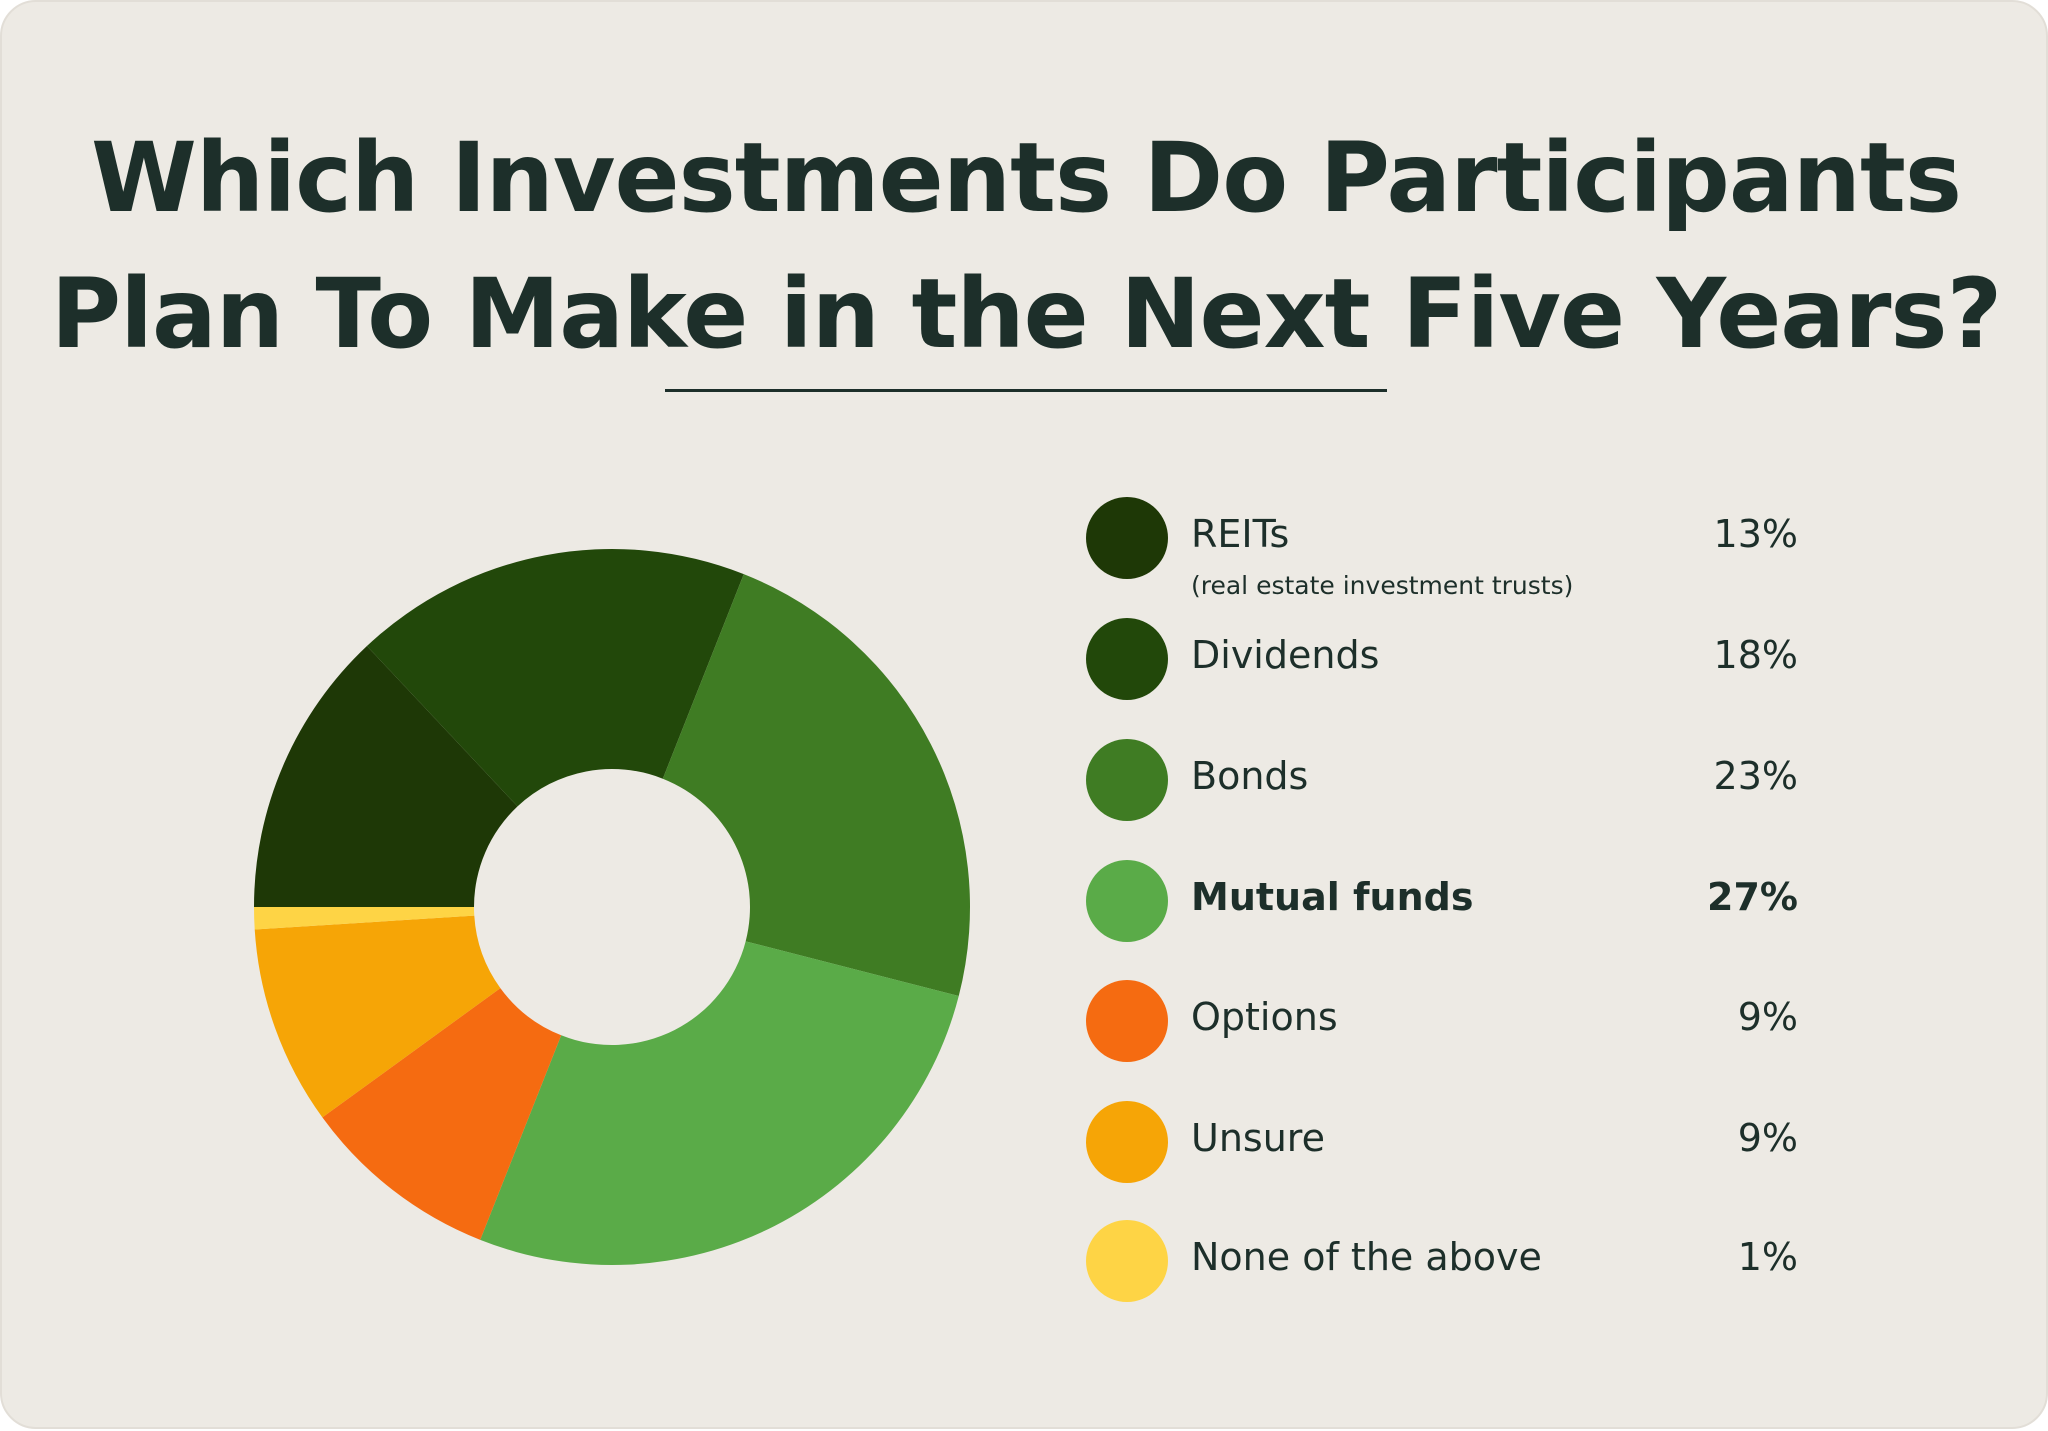 The height and width of the screenshot is (1431, 2048). What do you see at coordinates (1767, 1017) in the screenshot?
I see `legend-value-options: 9%` at bounding box center [1767, 1017].